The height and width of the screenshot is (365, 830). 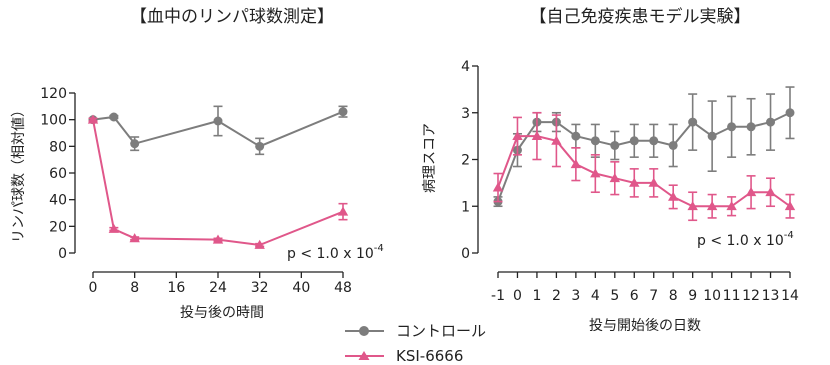 What do you see at coordinates (732, 296) in the screenshot?
I see `x-tick-label: 11` at bounding box center [732, 296].